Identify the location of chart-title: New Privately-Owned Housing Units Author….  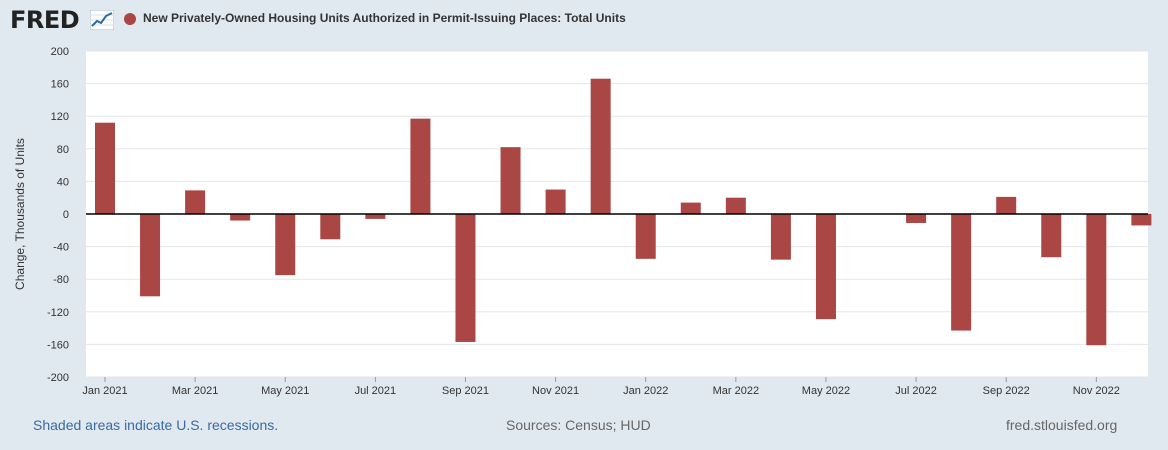
(384, 18).